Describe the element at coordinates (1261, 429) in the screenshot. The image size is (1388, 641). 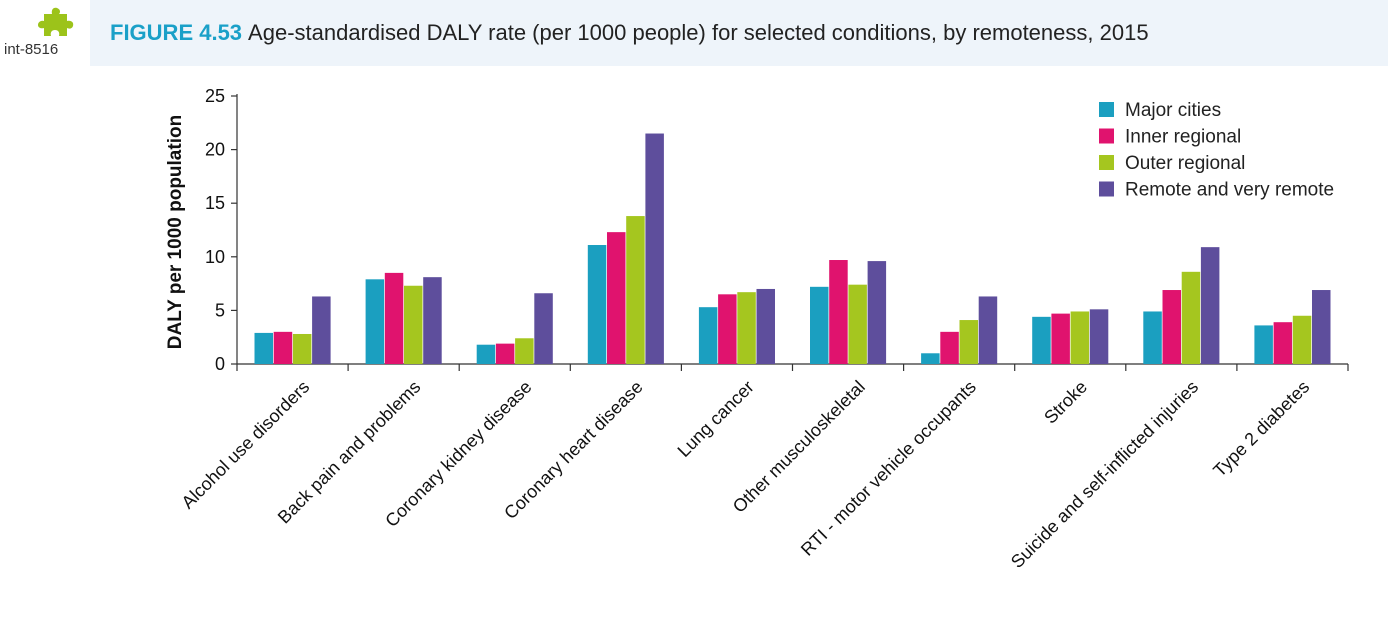
I see `category-label: Type 2 diabetes` at that location.